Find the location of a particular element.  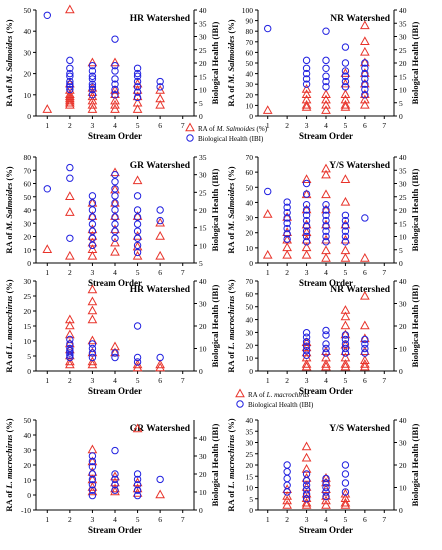

left-tick-label: 80 is located at coordinates (250, 31).